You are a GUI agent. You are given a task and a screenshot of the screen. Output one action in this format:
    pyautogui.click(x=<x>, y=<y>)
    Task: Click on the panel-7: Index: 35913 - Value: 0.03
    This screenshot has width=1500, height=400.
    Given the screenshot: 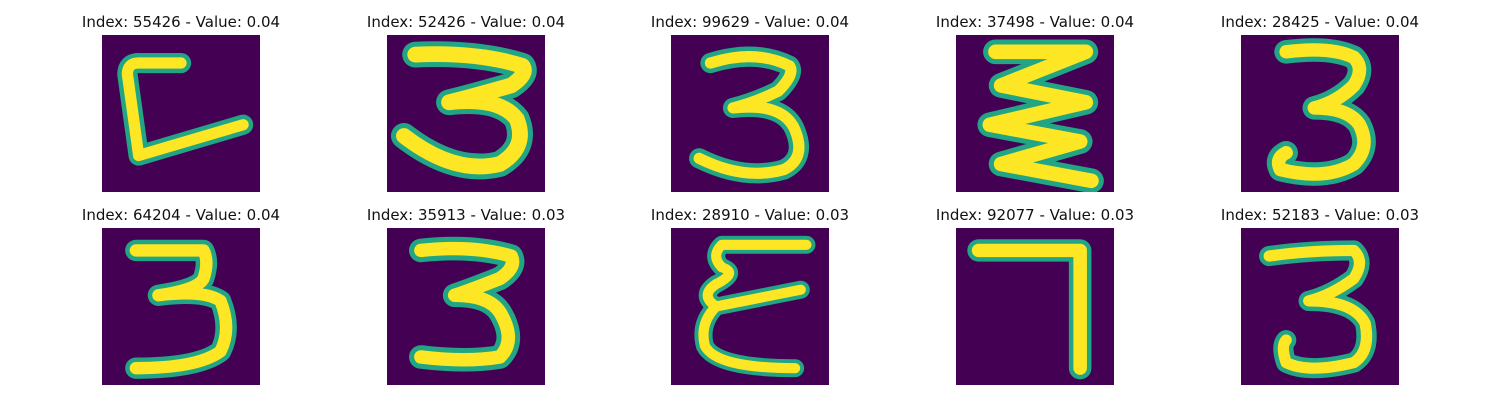 What is the action you would take?
    pyautogui.click(x=466, y=301)
    